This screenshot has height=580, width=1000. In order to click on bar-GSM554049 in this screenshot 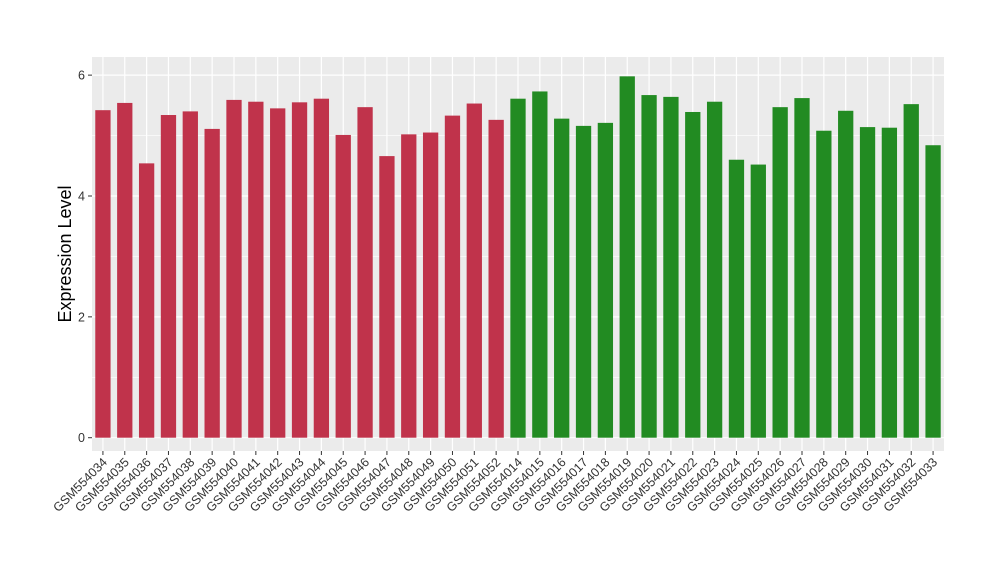, I will do `click(430, 285)`.